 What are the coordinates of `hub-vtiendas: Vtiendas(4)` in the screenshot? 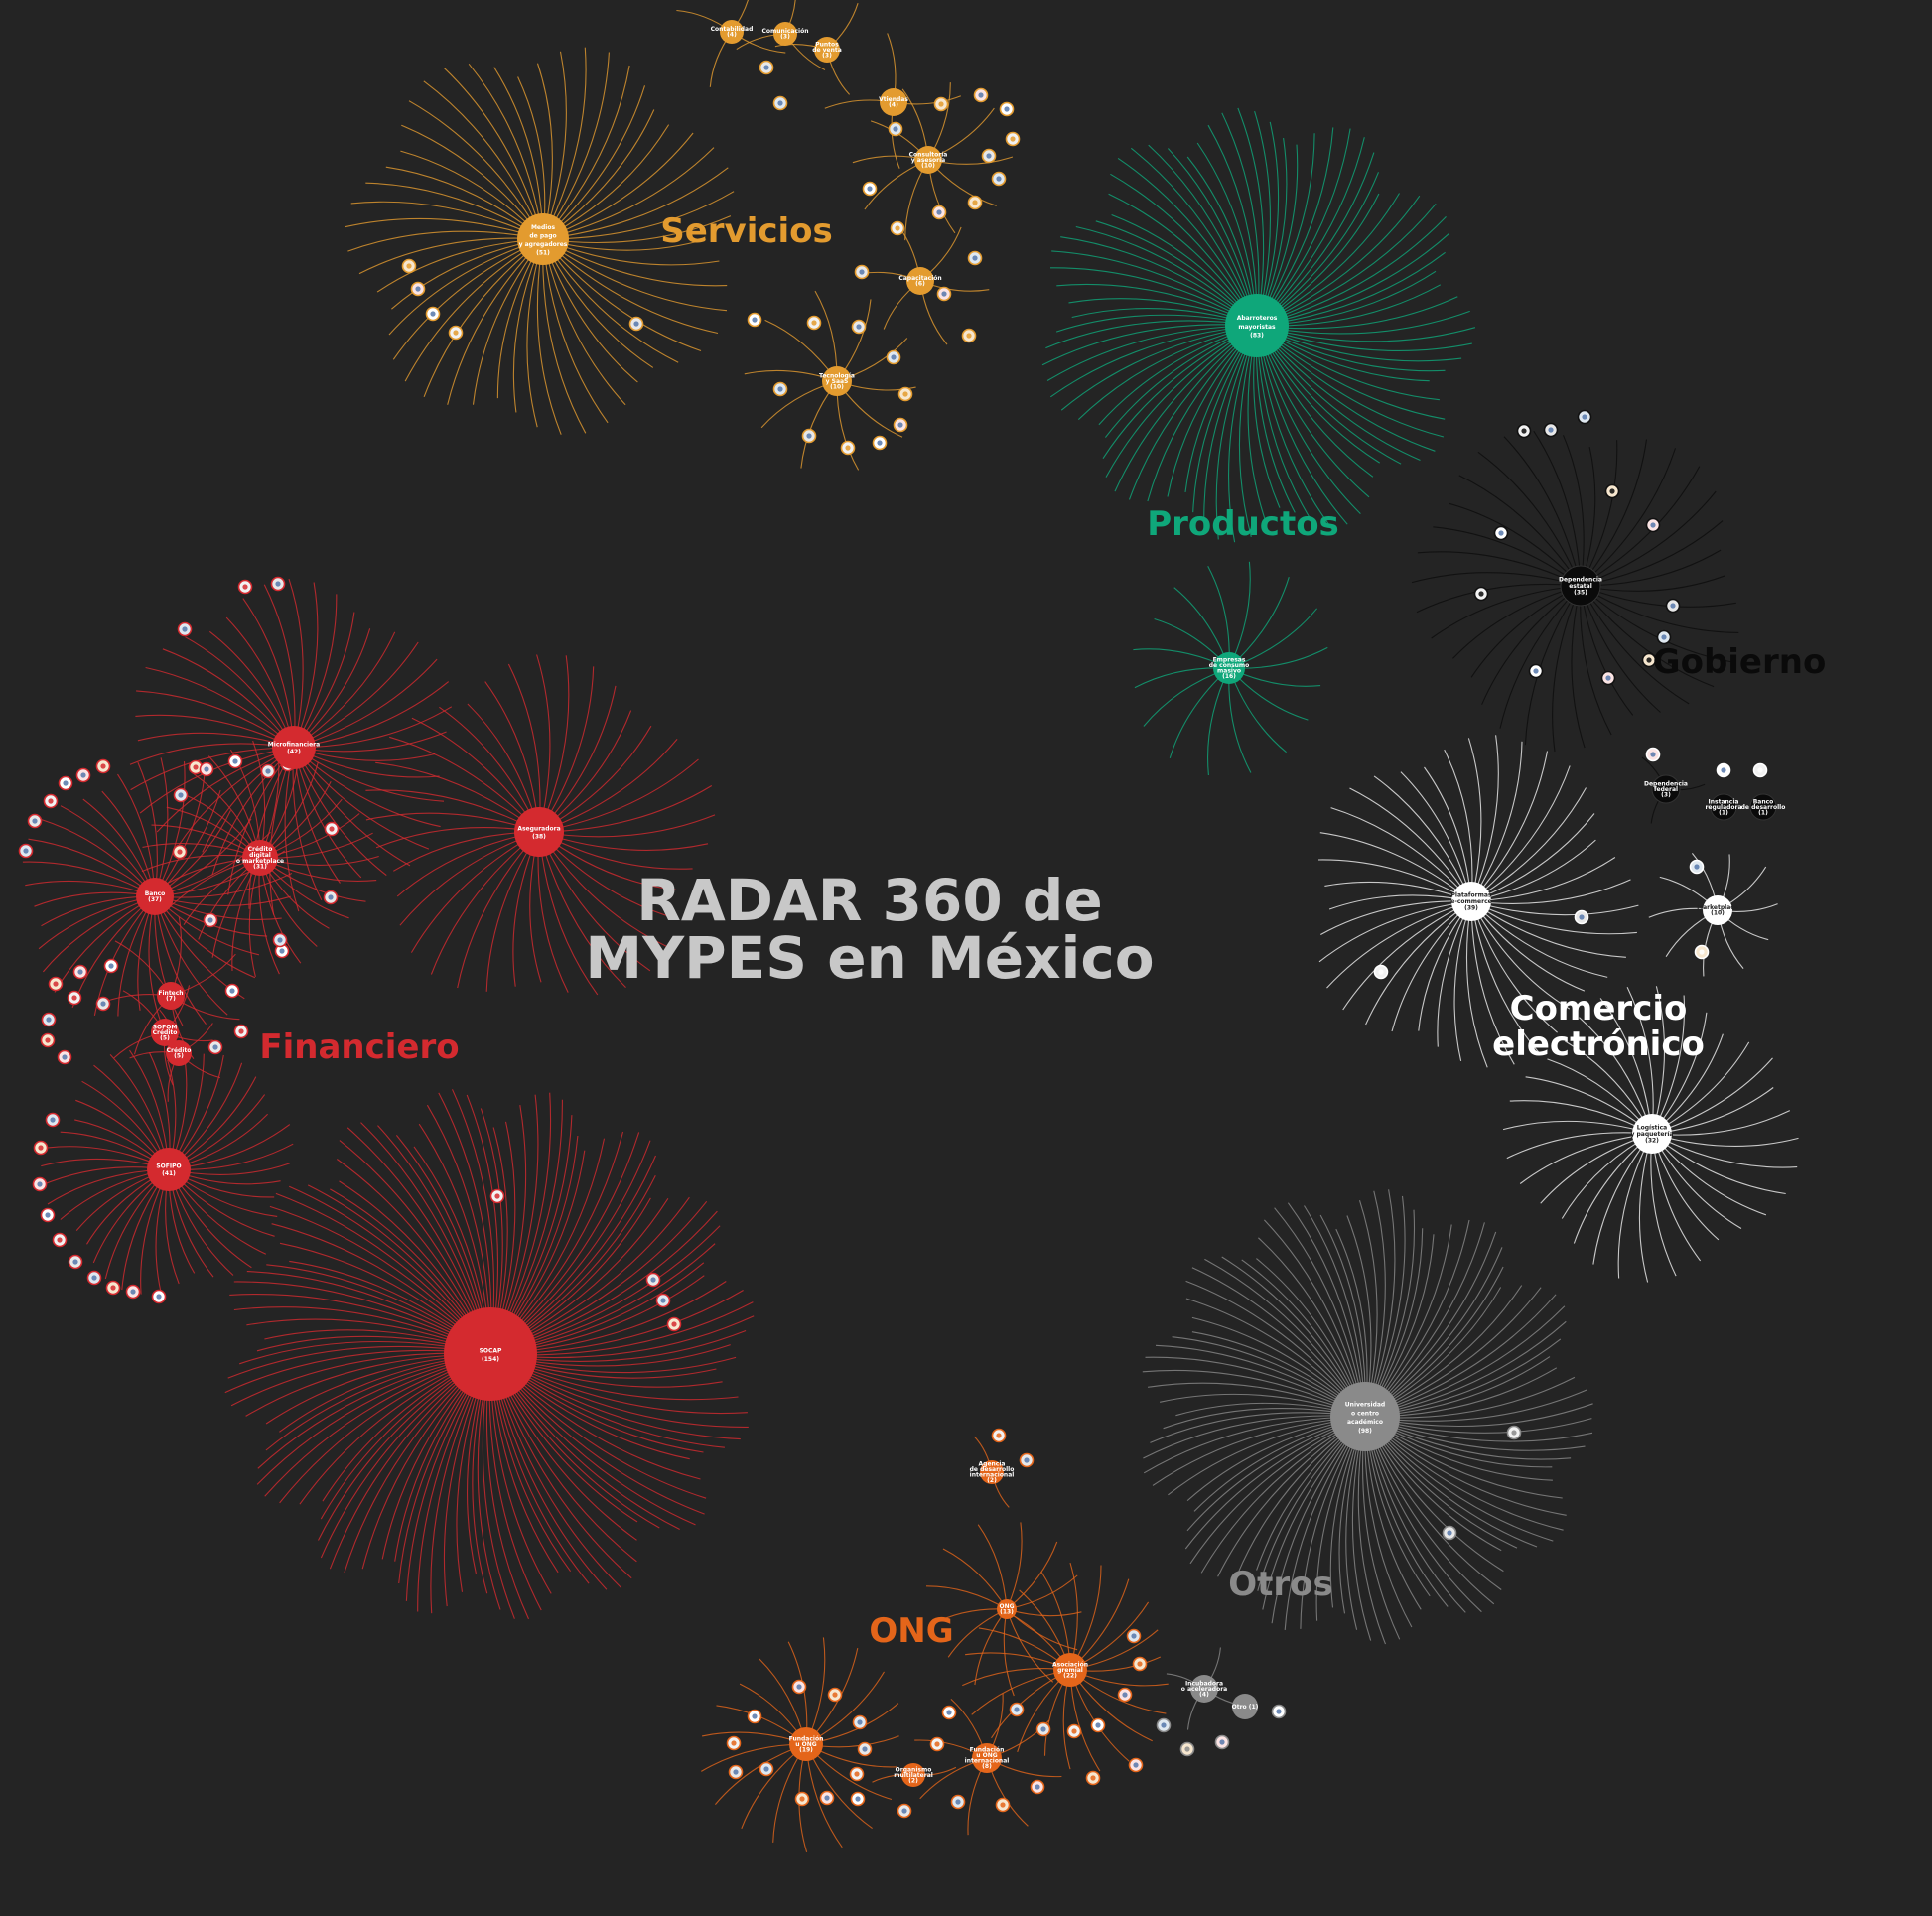 It's located at (894, 102).